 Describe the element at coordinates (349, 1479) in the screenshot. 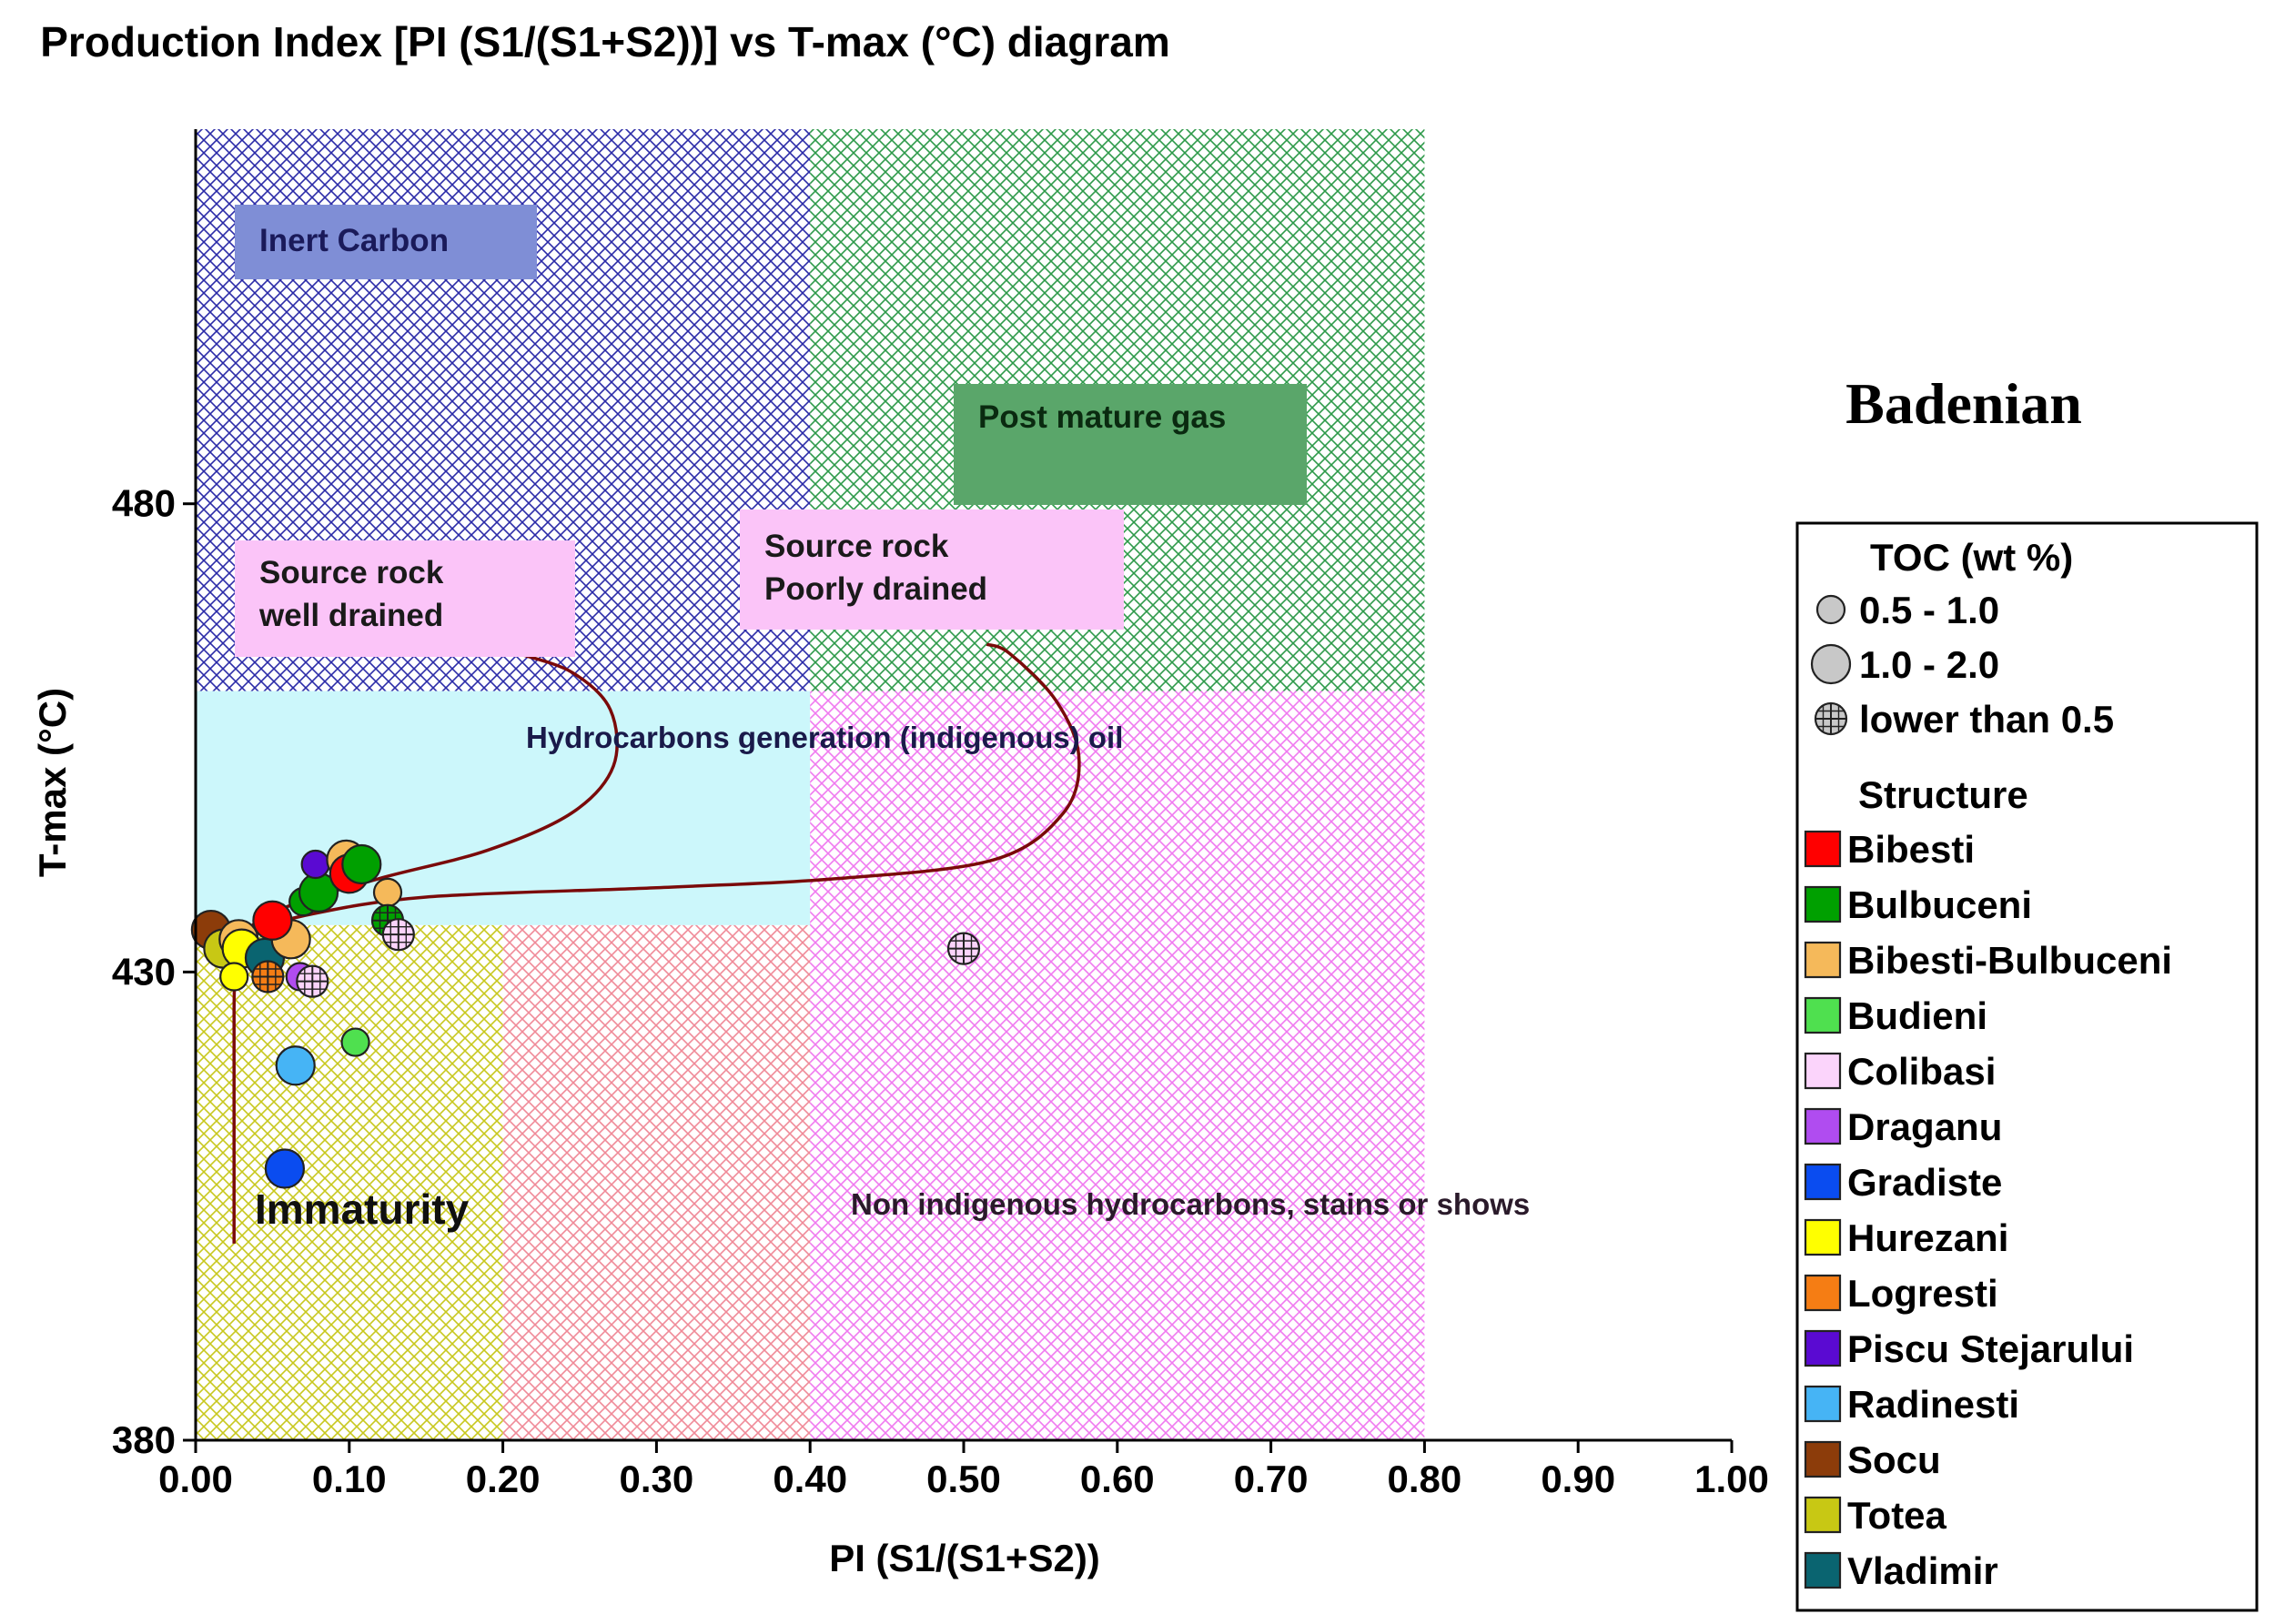

I see `x-tick-label: 0.10` at that location.